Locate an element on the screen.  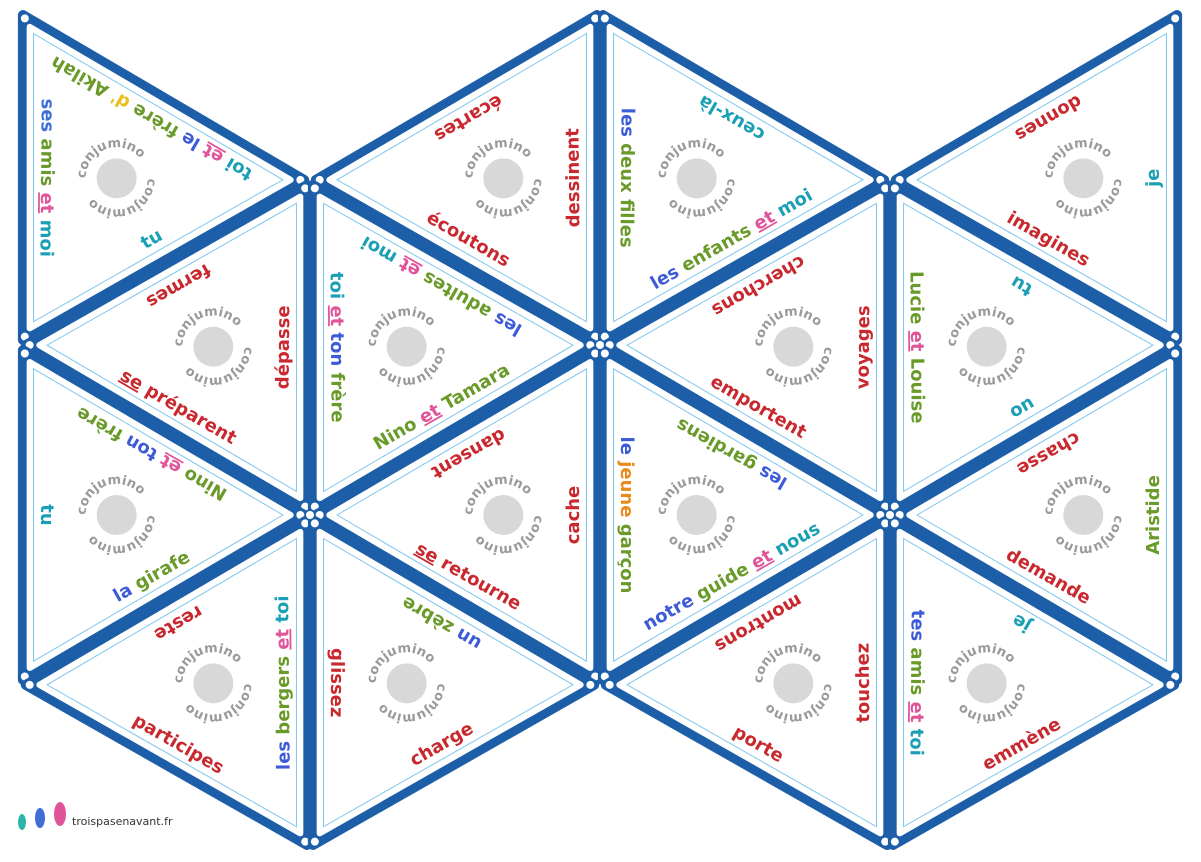
edge-label: glissez is located at coordinates (337, 683).